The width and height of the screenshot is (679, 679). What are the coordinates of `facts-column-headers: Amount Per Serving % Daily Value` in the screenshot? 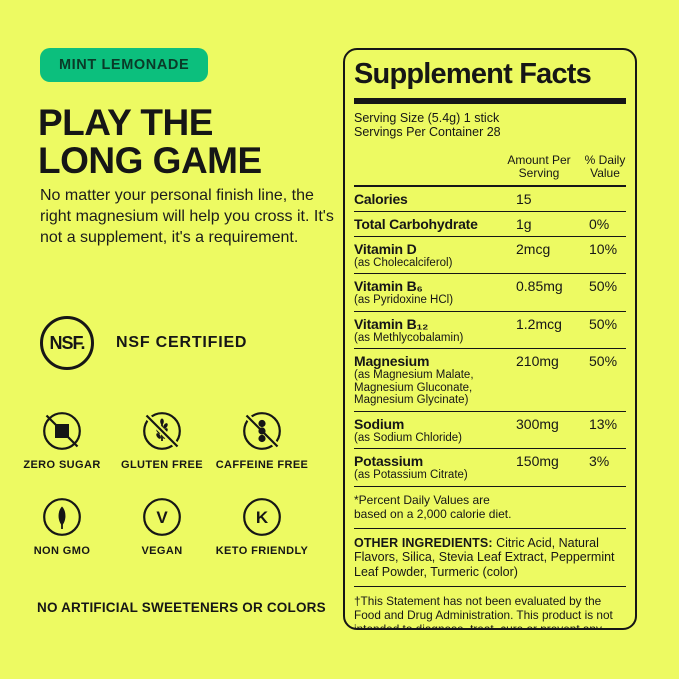 It's located at (490, 166).